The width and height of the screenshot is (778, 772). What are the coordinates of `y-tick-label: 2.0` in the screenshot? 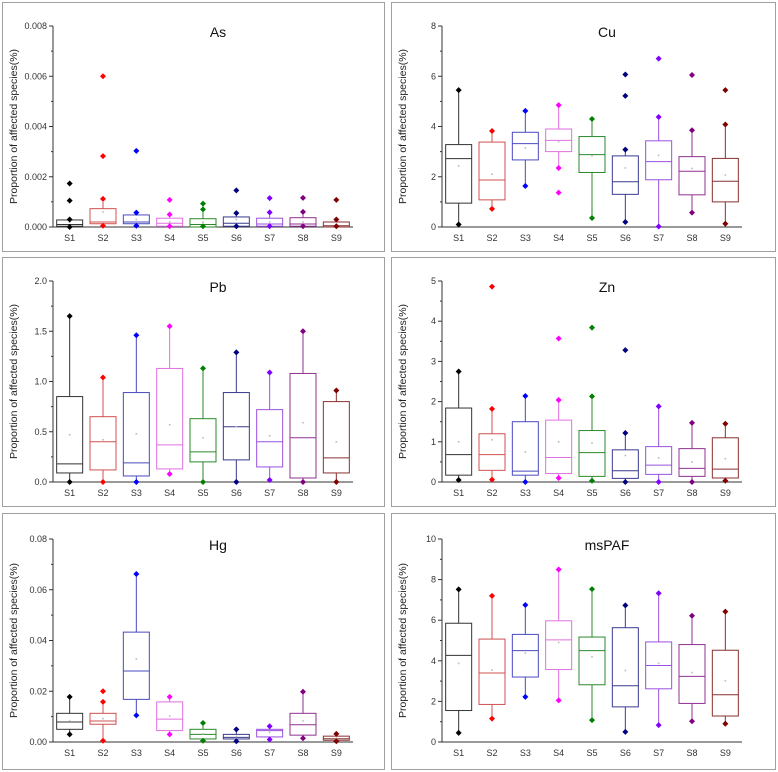 It's located at (40, 281).